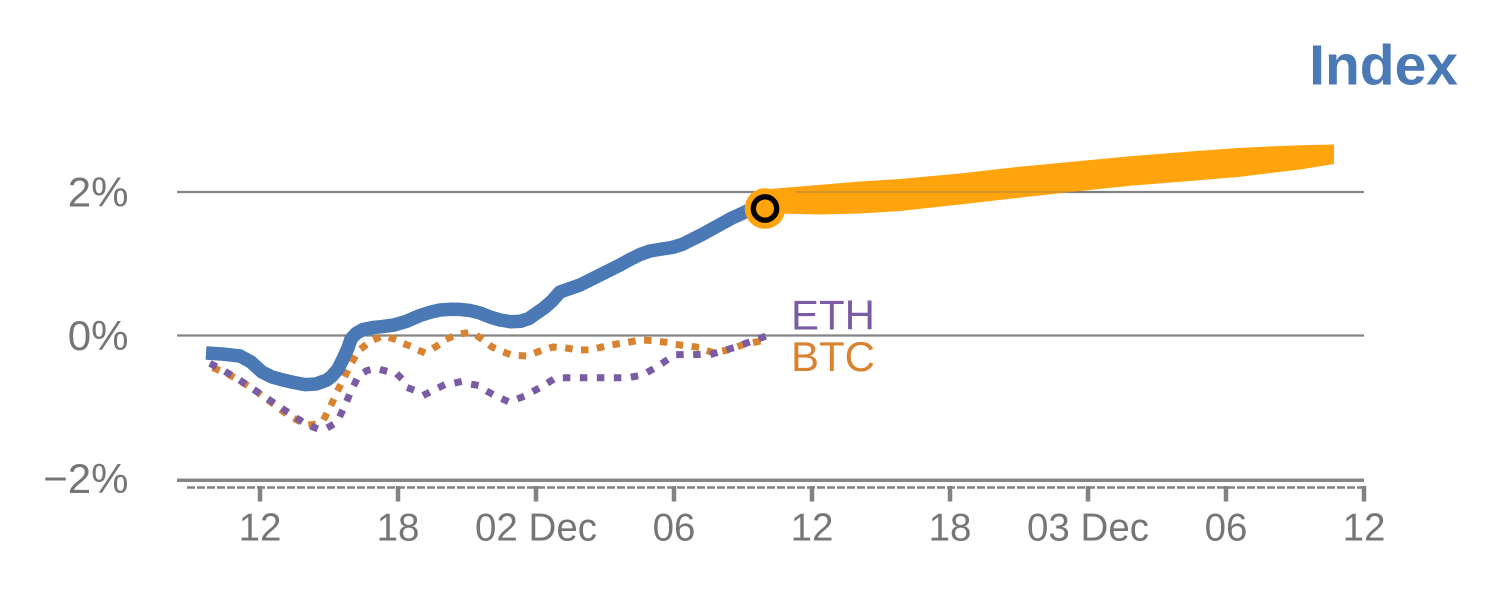 The height and width of the screenshot is (600, 1500). What do you see at coordinates (85, 478) in the screenshot?
I see `svg-text: −2%` at bounding box center [85, 478].